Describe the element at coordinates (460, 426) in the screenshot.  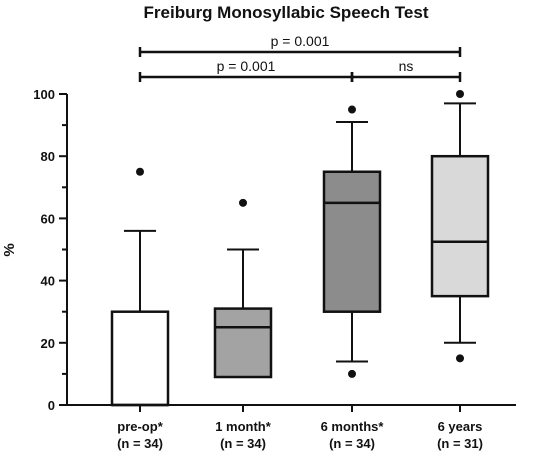
I see `x-category-label: 6 years` at that location.